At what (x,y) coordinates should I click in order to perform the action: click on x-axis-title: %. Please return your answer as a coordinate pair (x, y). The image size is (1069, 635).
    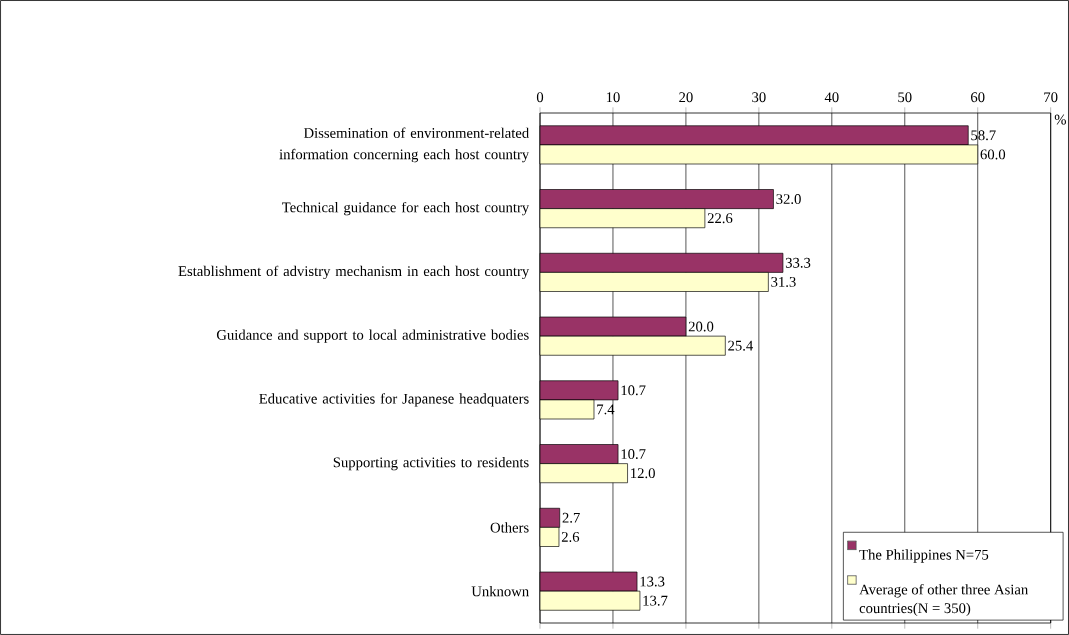
    Looking at the image, I should click on (1060, 119).